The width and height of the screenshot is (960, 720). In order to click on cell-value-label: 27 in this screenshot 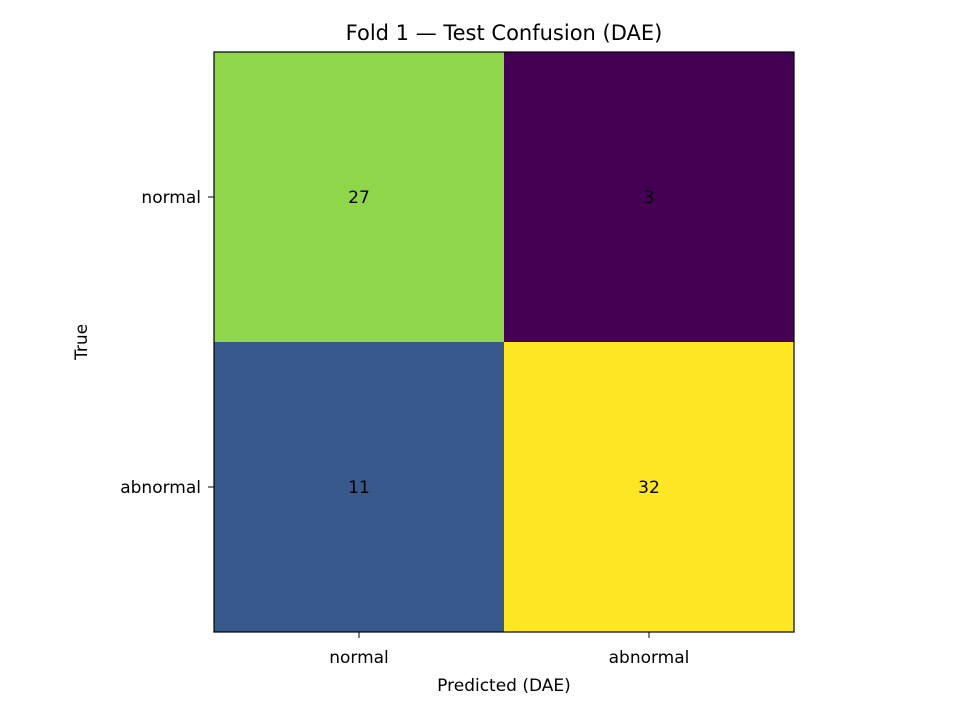, I will do `click(359, 198)`.